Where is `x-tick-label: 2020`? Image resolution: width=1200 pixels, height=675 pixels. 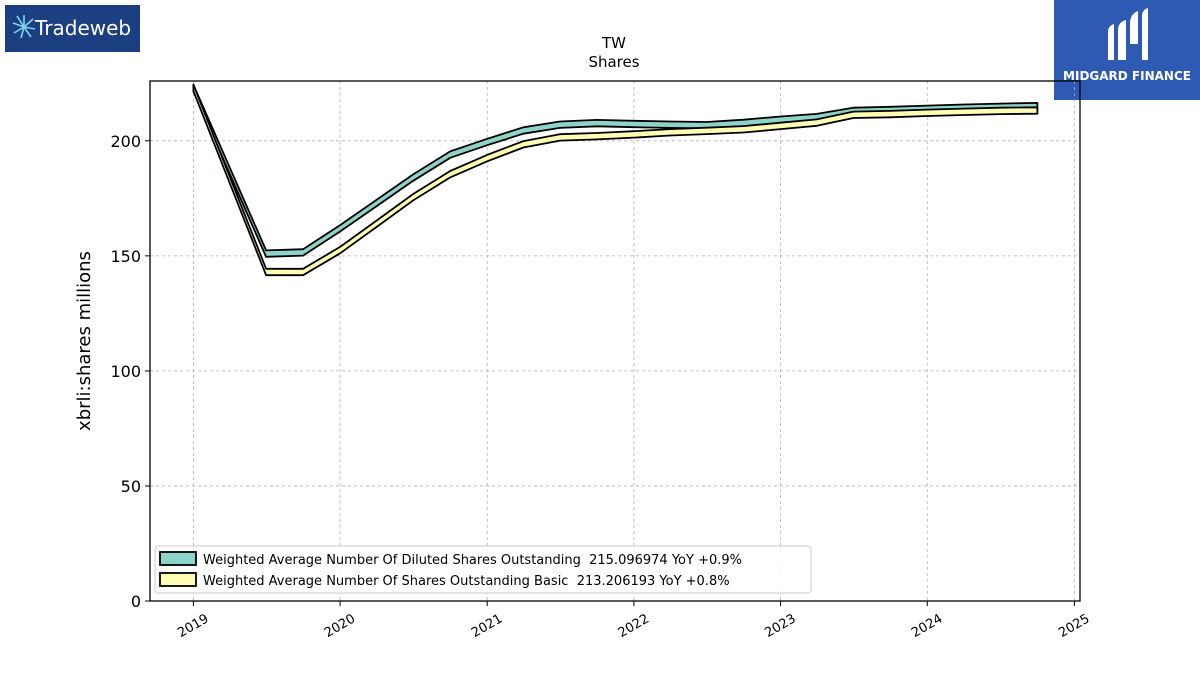
x-tick-label: 2020 is located at coordinates (340, 626).